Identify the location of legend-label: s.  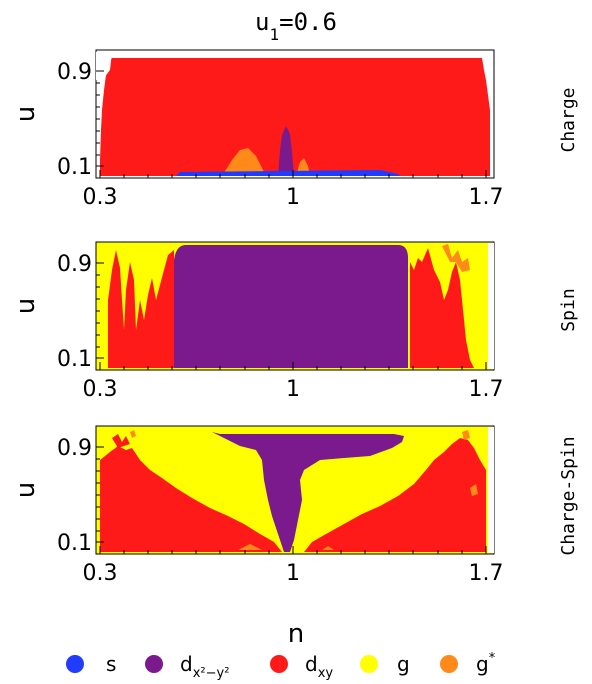
(111, 664).